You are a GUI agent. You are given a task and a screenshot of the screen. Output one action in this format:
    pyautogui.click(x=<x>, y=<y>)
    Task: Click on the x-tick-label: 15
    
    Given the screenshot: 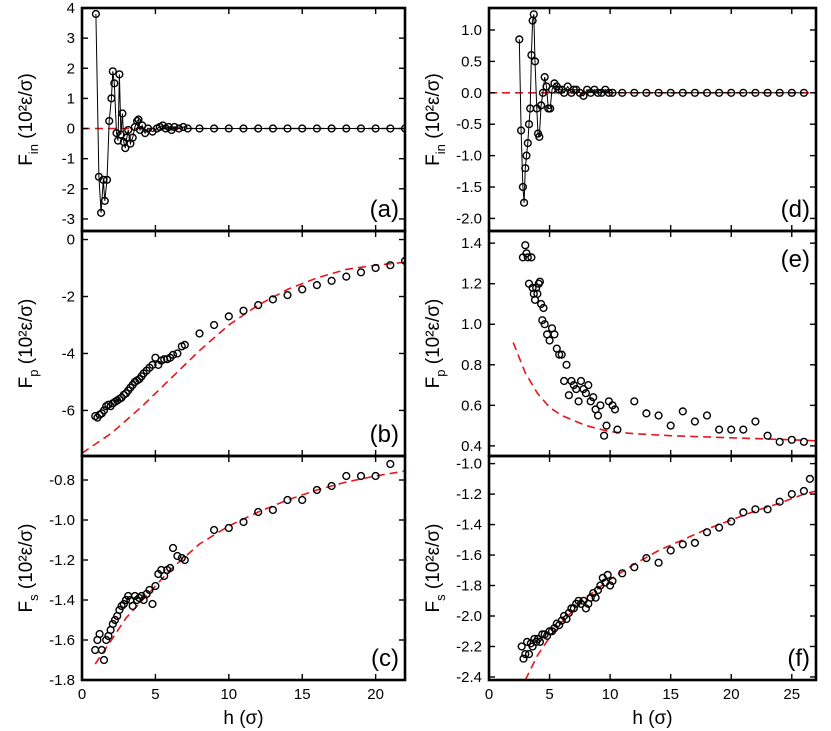 What is the action you would take?
    pyautogui.click(x=670, y=694)
    